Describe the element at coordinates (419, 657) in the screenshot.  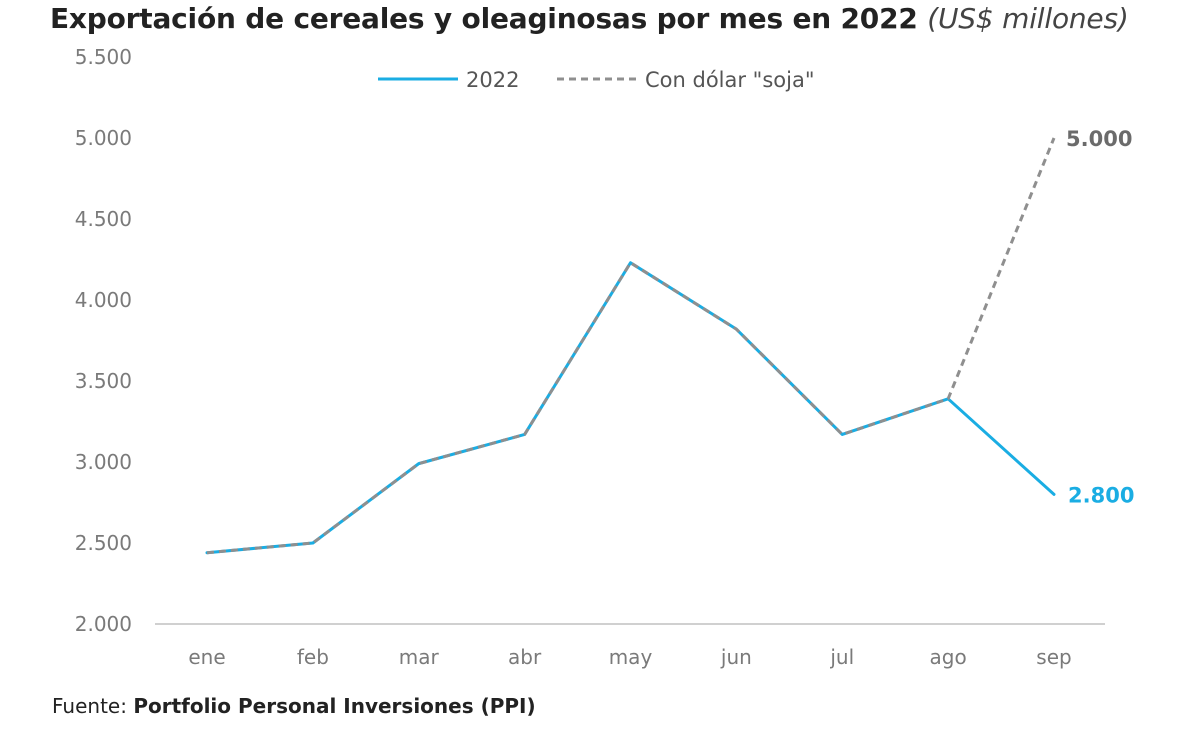
I see `x-tick-label: mar` at that location.